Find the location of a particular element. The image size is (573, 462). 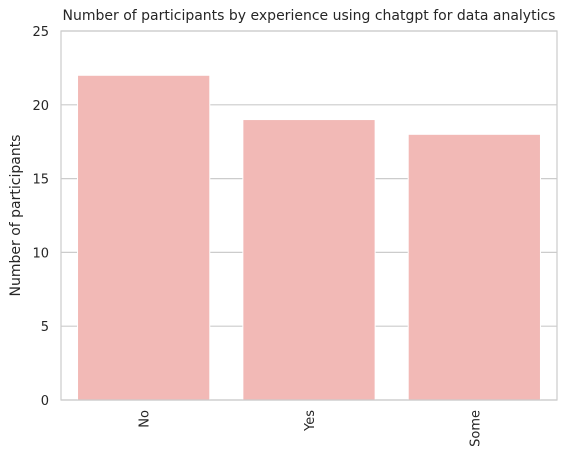

y-tick-label-25: 25 is located at coordinates (40, 32).